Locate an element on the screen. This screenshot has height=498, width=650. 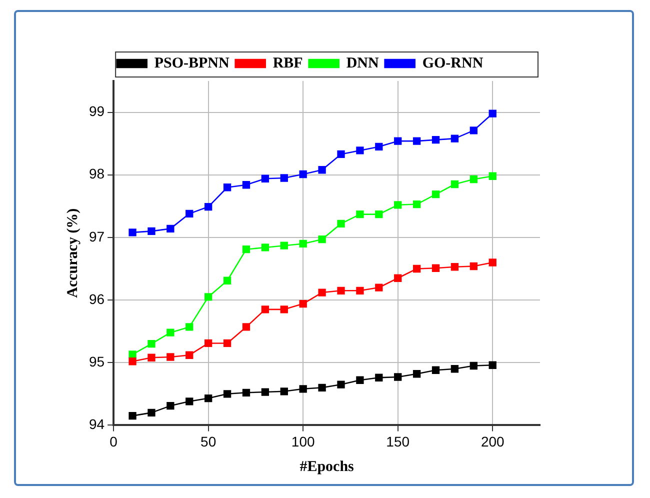
x-tick-label: 200 is located at coordinates (492, 441).